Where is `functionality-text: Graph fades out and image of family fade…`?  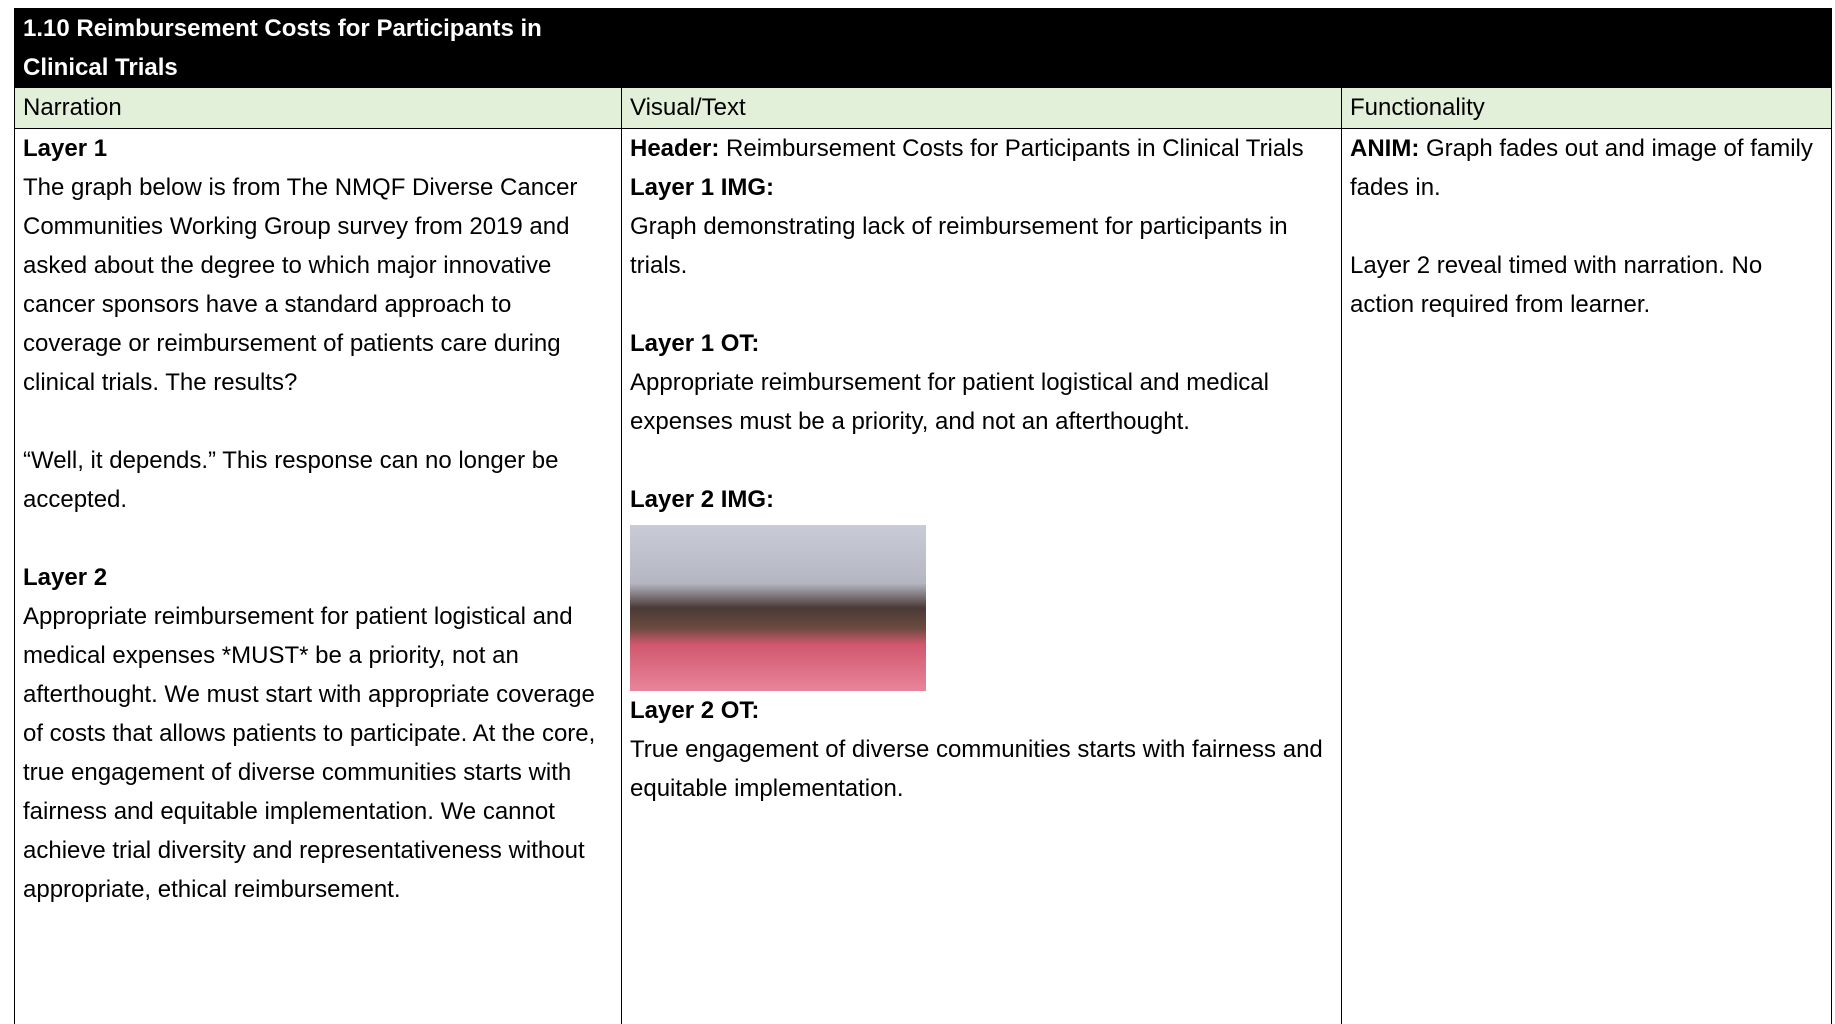
functionality-text: Graph fades out and image of family fade… is located at coordinates (1581, 168).